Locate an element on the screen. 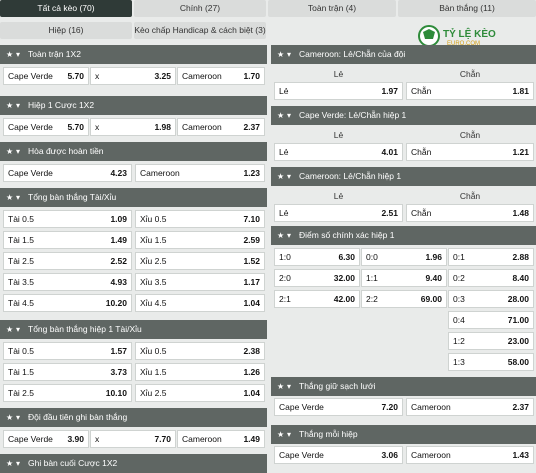  score-label: 0:3 is located at coordinates (459, 299).